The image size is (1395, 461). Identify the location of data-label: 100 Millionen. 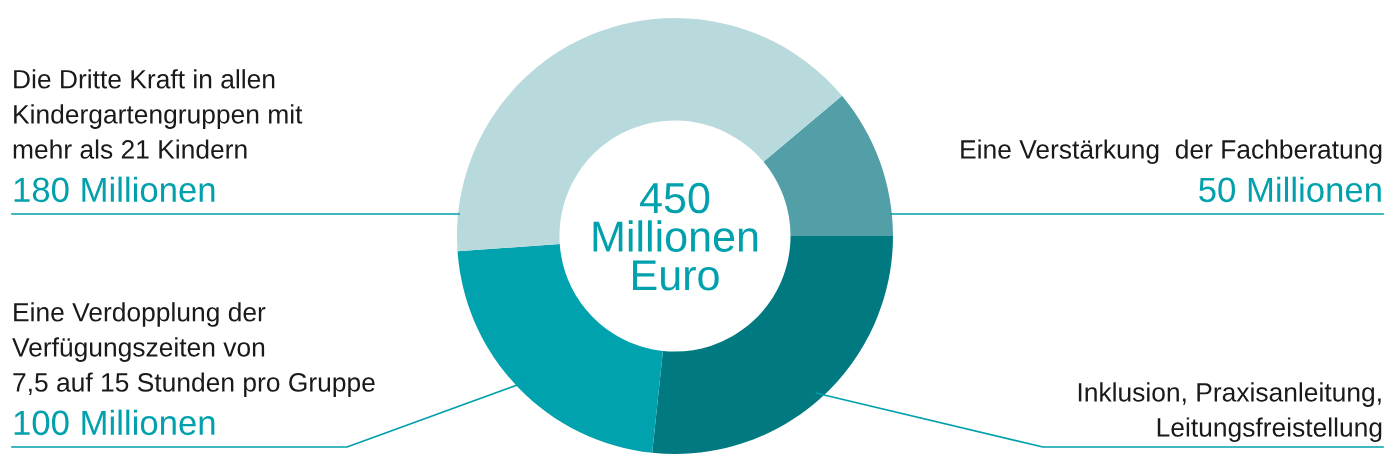
(114, 422).